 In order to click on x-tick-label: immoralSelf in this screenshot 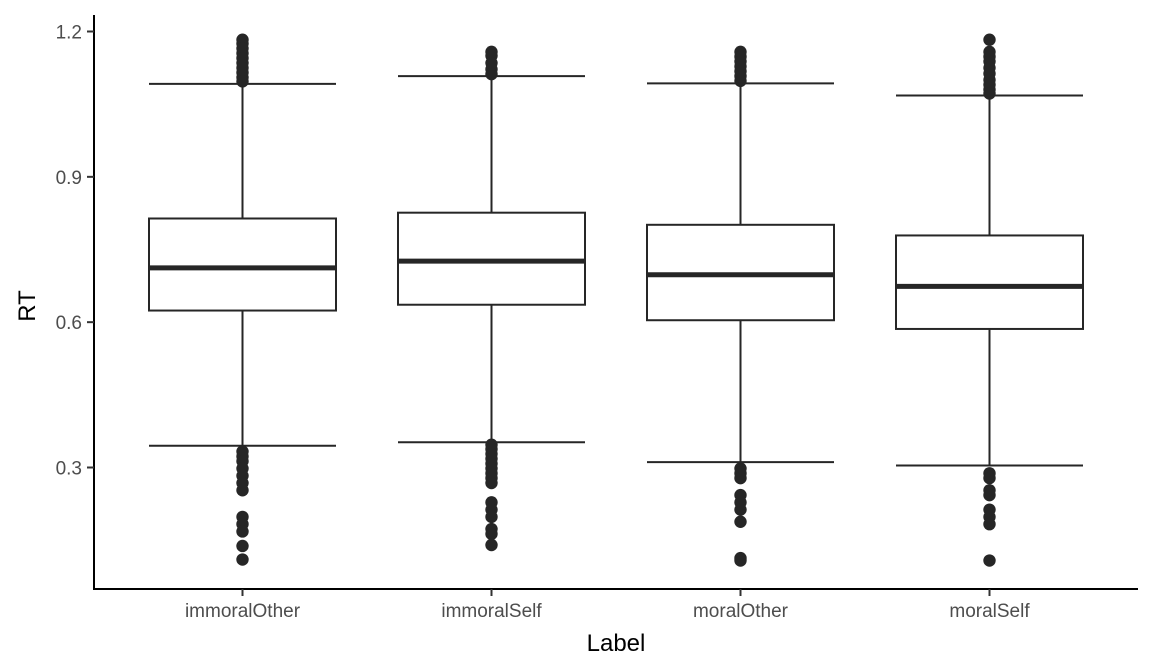, I will do `click(491, 611)`.